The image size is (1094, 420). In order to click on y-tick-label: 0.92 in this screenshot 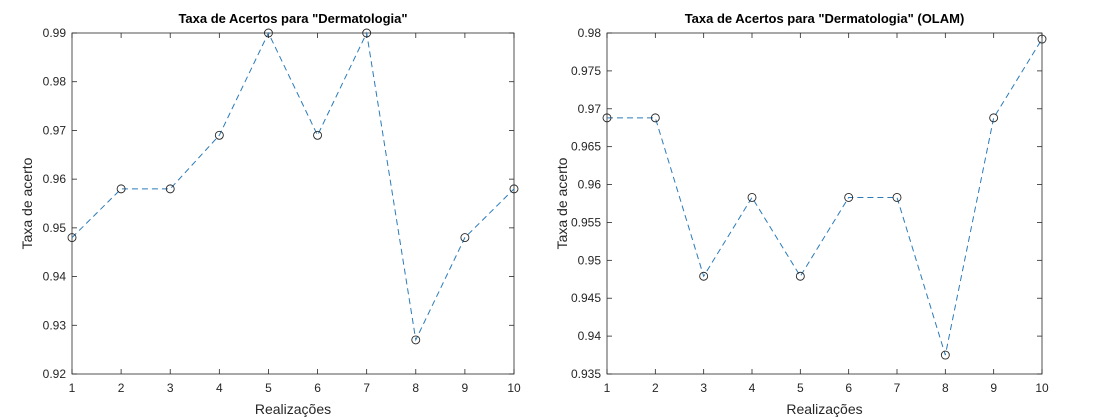, I will do `click(55, 374)`.